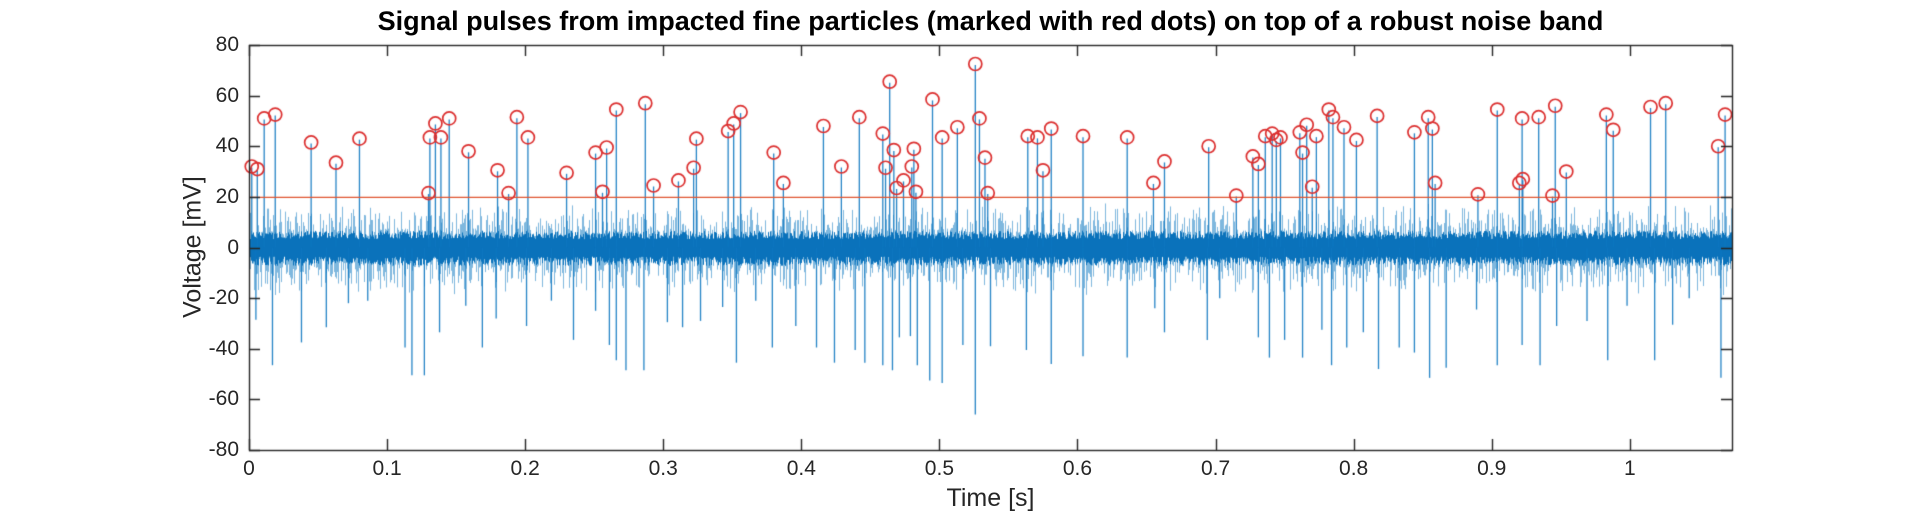  What do you see at coordinates (227, 196) in the screenshot?
I see `y-tick-label: 20` at bounding box center [227, 196].